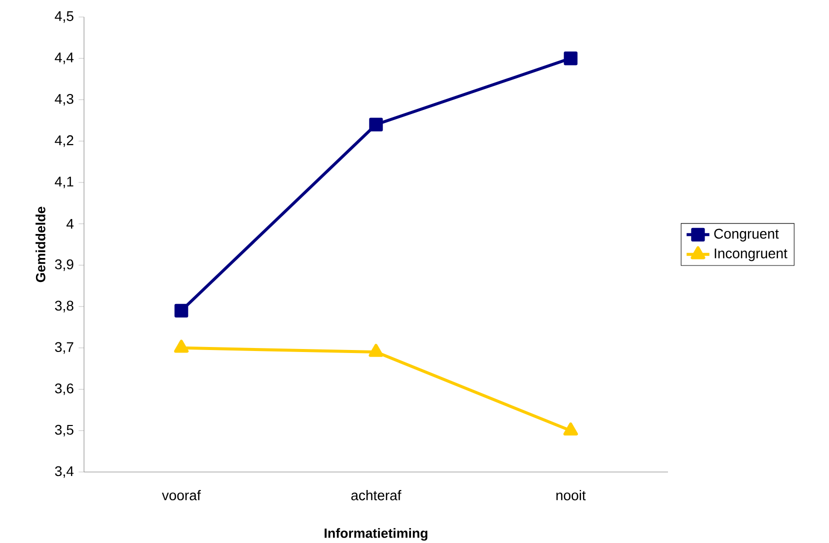 The height and width of the screenshot is (543, 829). Describe the element at coordinates (746, 235) in the screenshot. I see `legend-label: Congruent` at that location.